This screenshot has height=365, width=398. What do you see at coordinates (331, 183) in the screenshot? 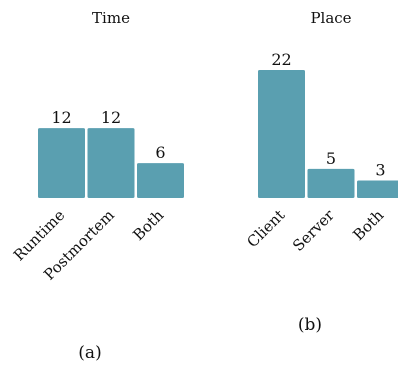
I see `bar-place-server` at bounding box center [331, 183].